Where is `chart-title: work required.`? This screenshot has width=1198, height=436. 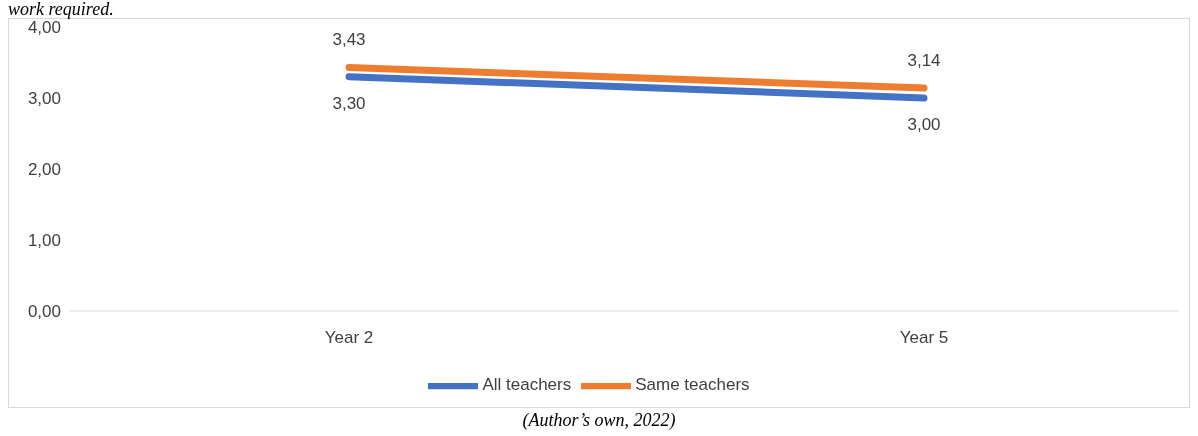 chart-title: work required. is located at coordinates (61, 9).